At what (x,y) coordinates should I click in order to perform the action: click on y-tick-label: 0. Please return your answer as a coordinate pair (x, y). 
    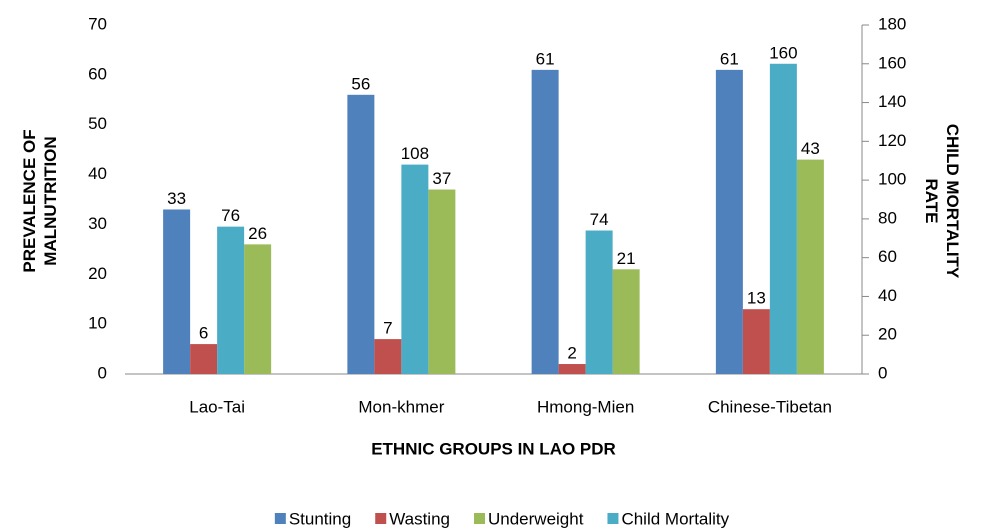
    Looking at the image, I should click on (102, 372).